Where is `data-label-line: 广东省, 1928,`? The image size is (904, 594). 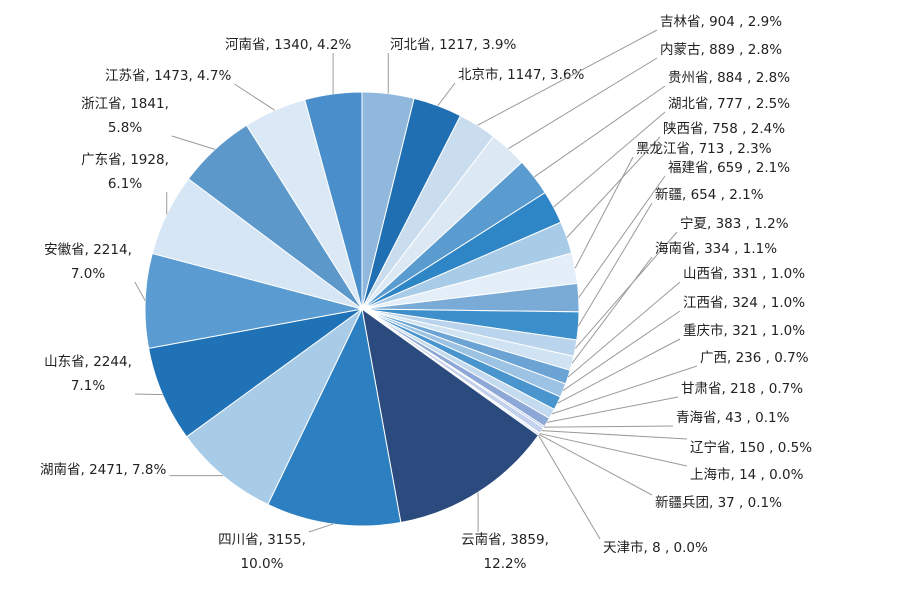 data-label-line: 广东省, 1928, is located at coordinates (125, 160).